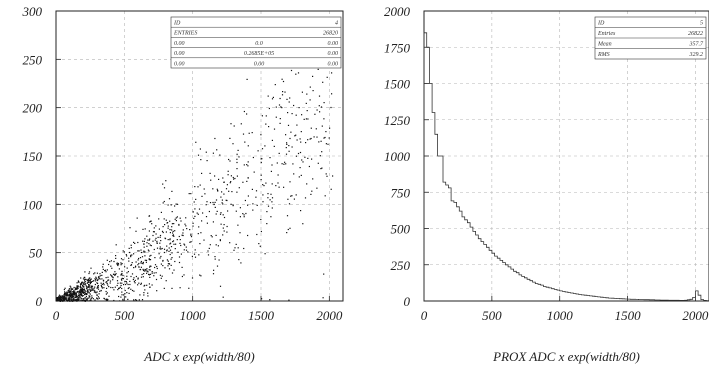 This screenshot has width=709, height=367. I want to click on left-xtick-label-2: 1000, so click(193, 315).